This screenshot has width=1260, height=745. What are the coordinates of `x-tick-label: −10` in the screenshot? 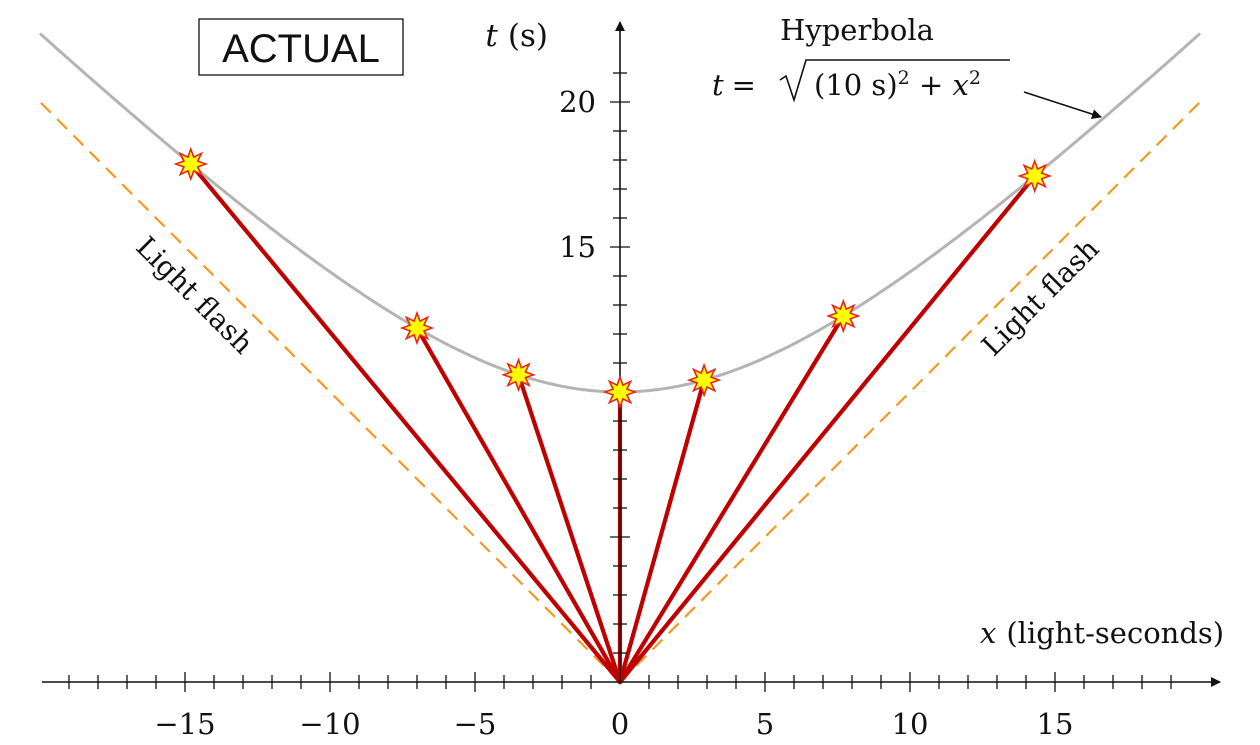 It's located at (329, 724).